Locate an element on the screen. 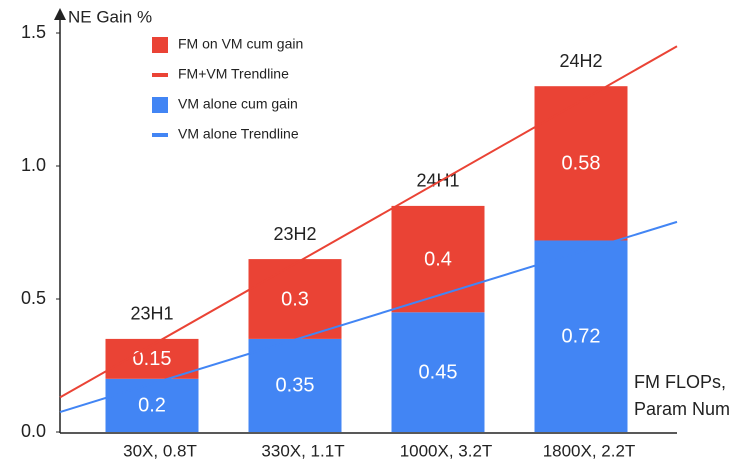  y-tick-label: 0.0 is located at coordinates (33, 431).